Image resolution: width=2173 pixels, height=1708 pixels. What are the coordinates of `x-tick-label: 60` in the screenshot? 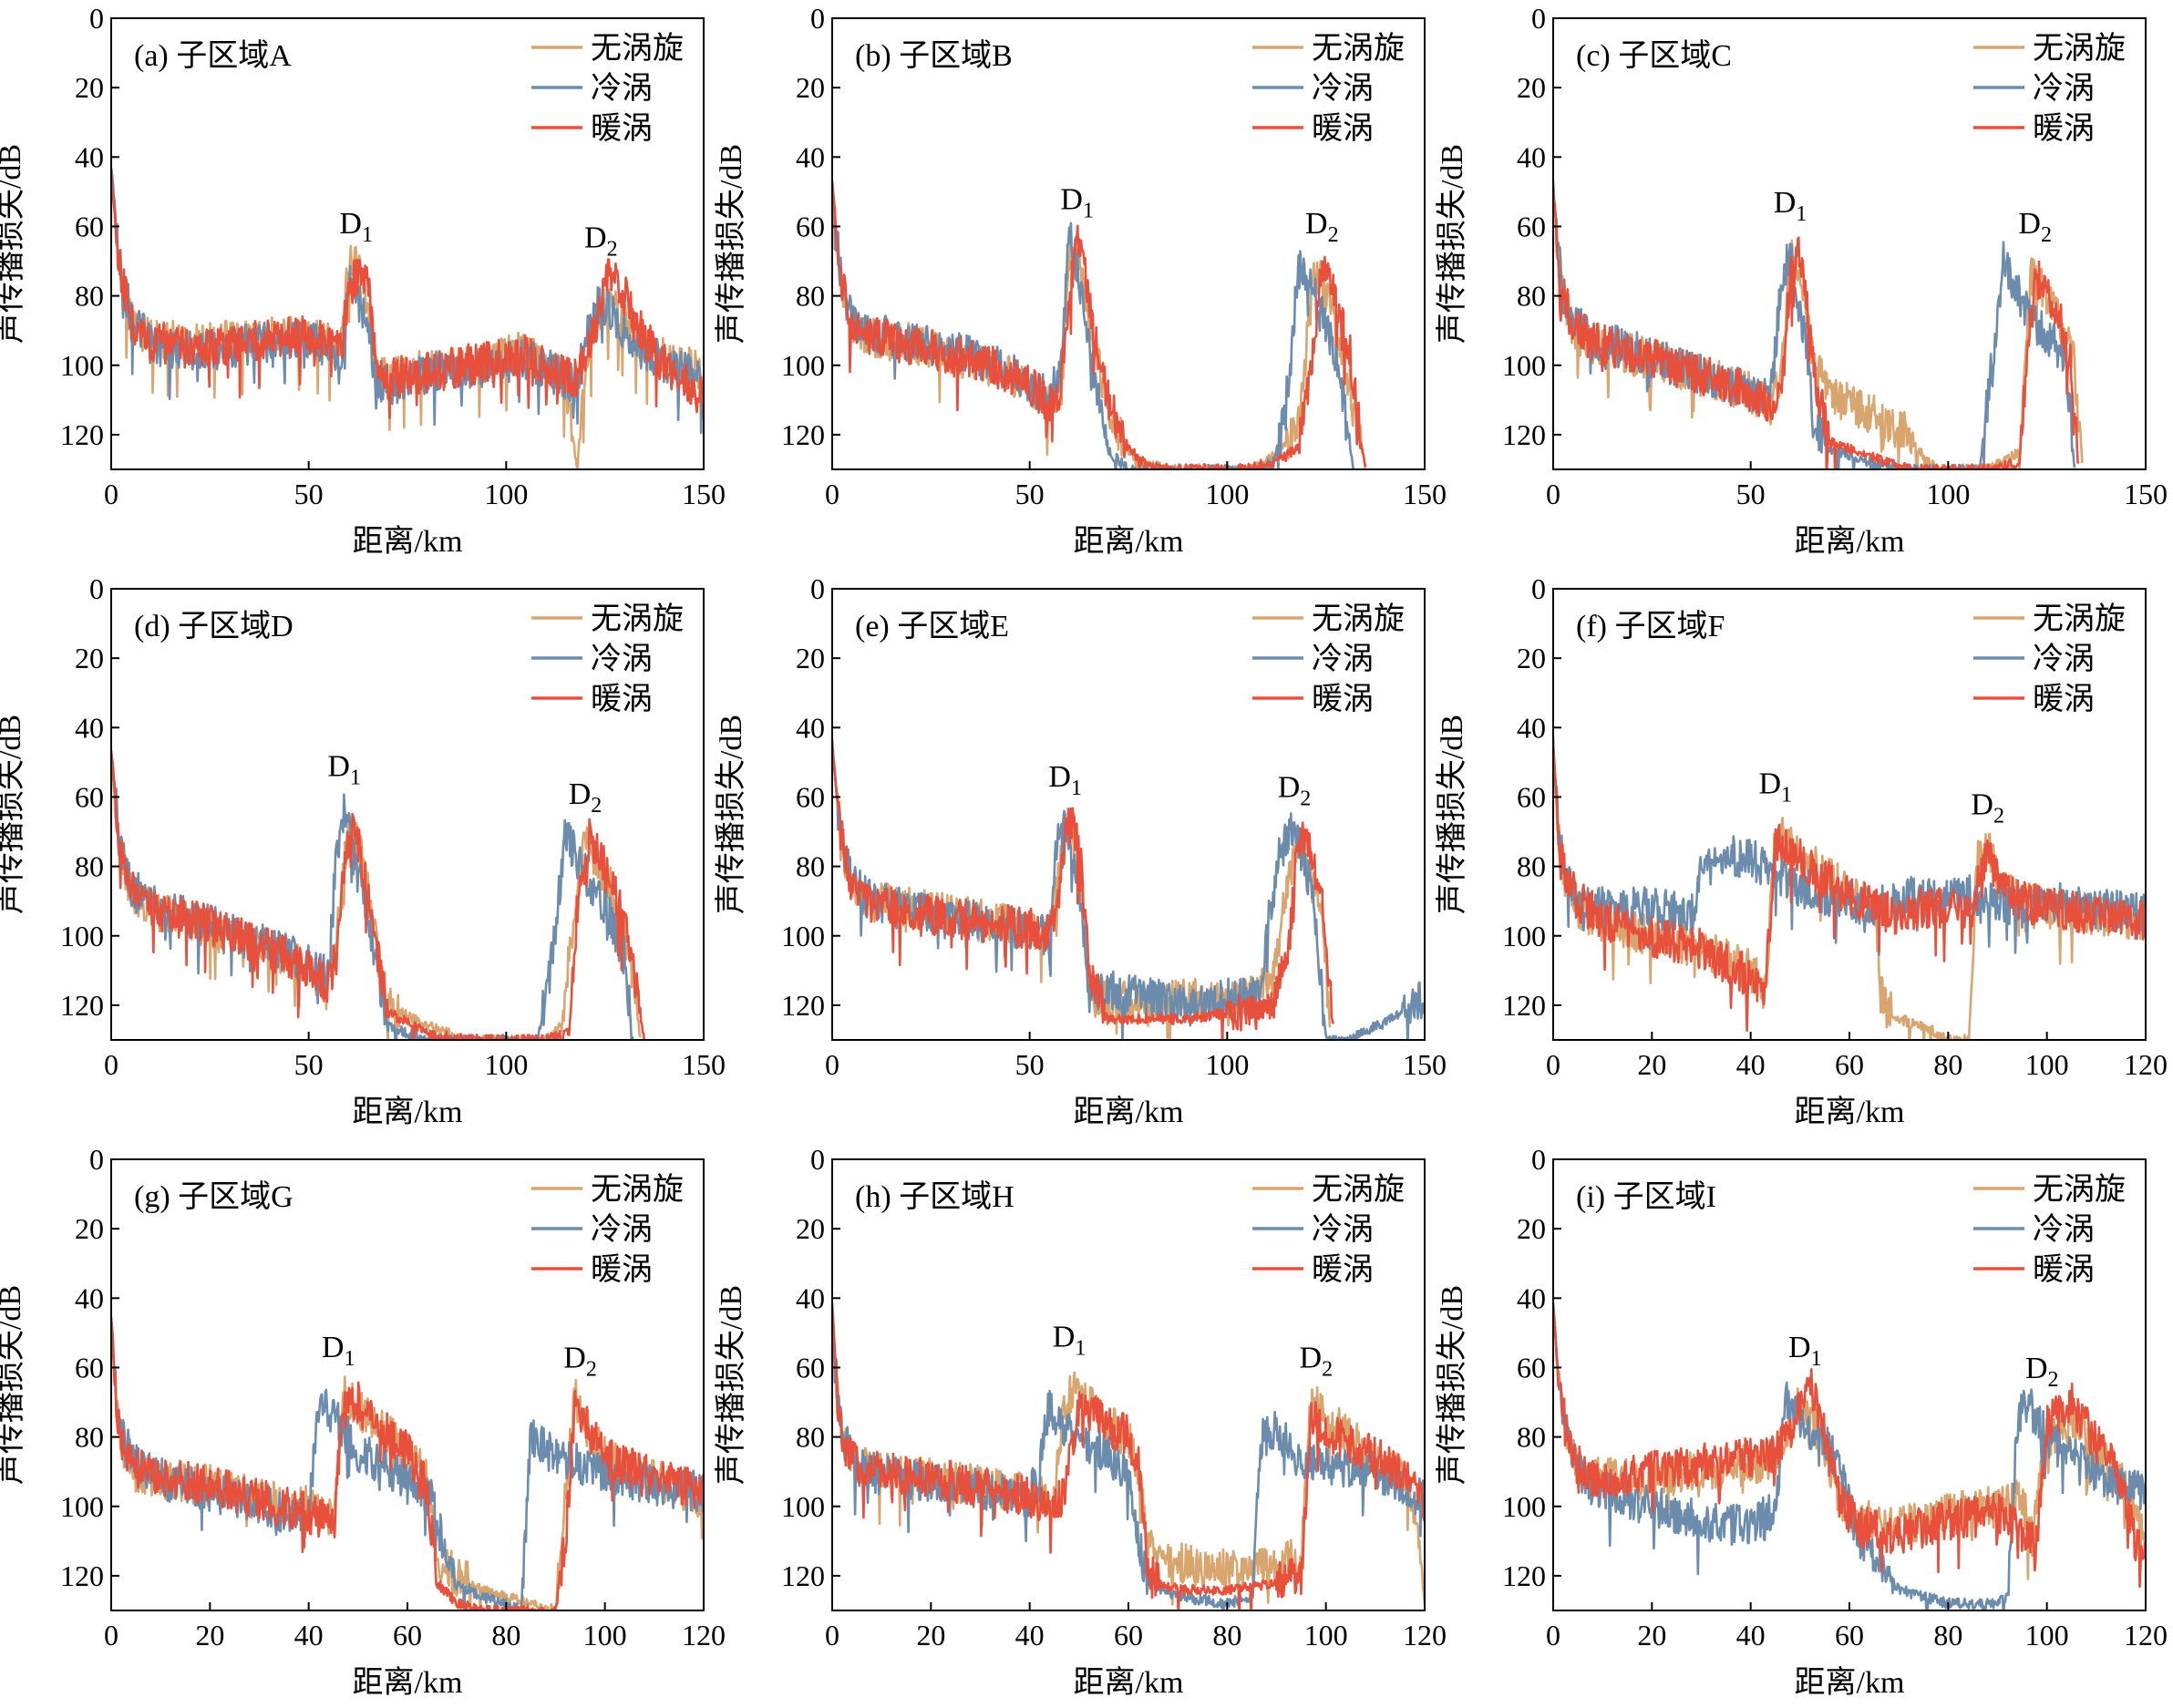 It's located at (408, 1635).